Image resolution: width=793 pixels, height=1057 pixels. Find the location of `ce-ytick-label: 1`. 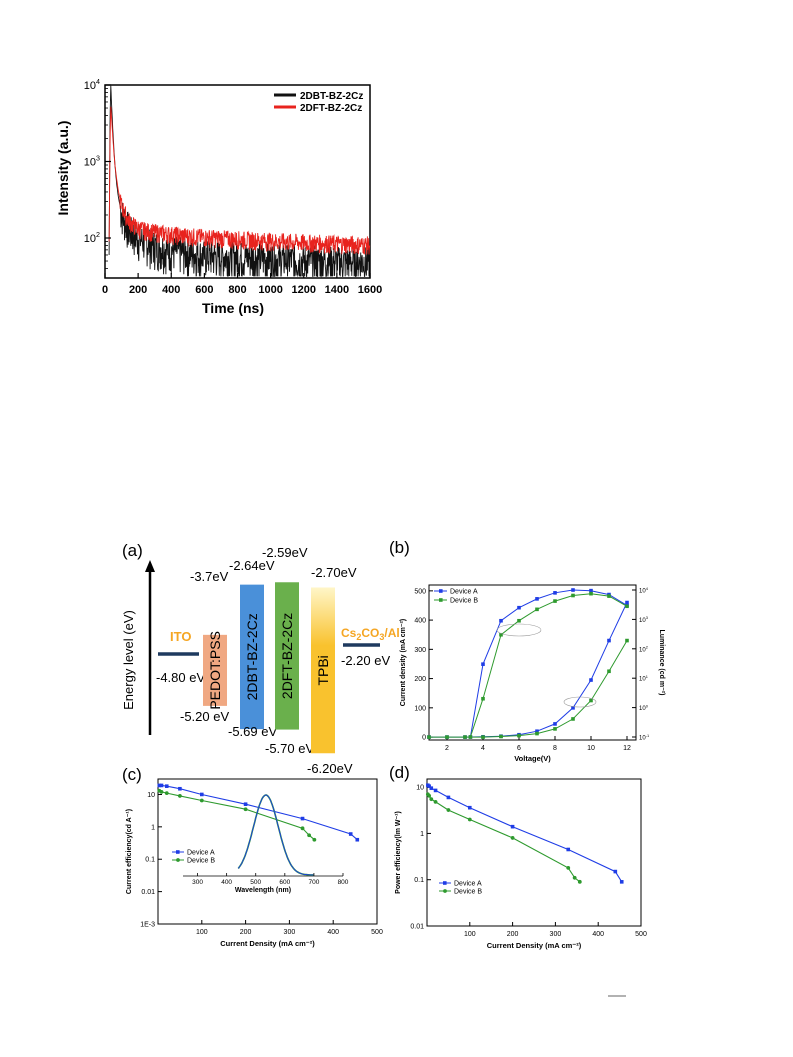

ce-ytick-label: 1 is located at coordinates (153, 827).